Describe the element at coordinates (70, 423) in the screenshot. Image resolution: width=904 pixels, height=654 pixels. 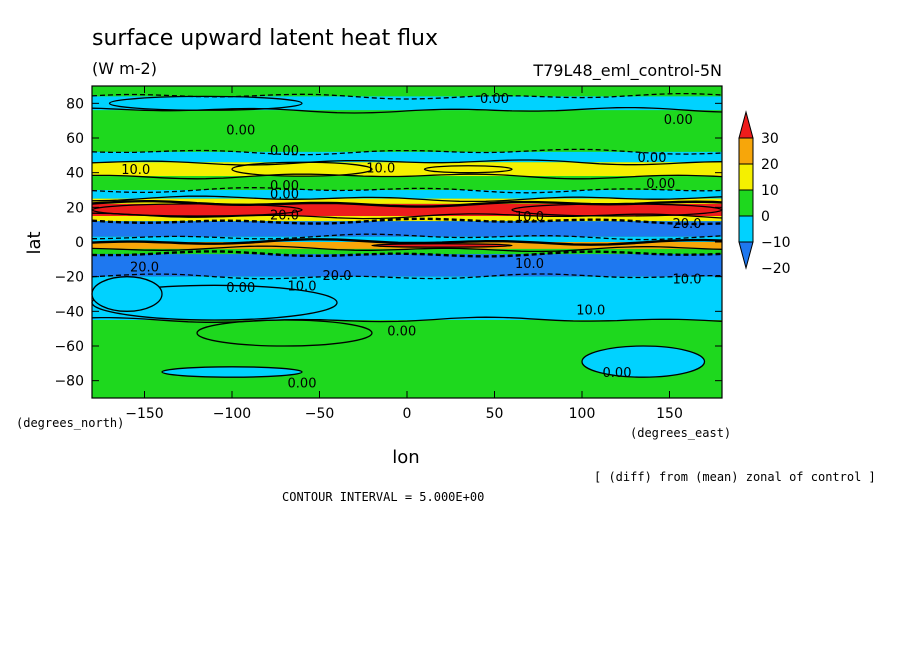
I see `y-axis-units: (degrees_north)` at that location.